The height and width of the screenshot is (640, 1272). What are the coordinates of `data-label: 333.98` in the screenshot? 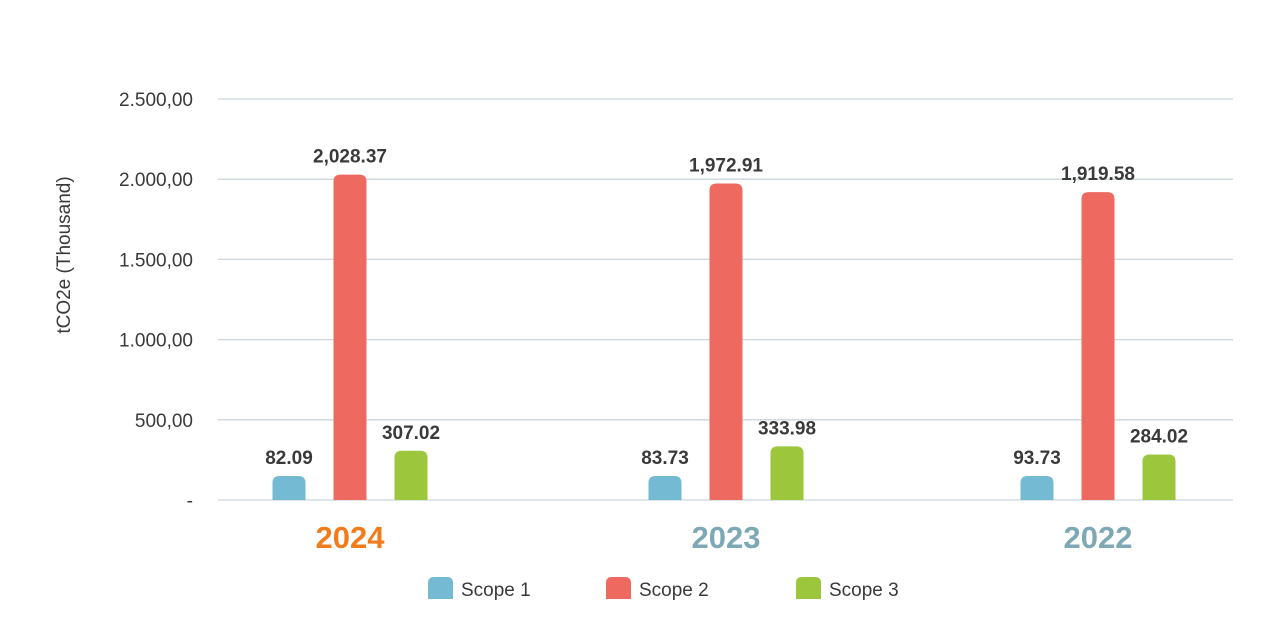 It's located at (787, 428).